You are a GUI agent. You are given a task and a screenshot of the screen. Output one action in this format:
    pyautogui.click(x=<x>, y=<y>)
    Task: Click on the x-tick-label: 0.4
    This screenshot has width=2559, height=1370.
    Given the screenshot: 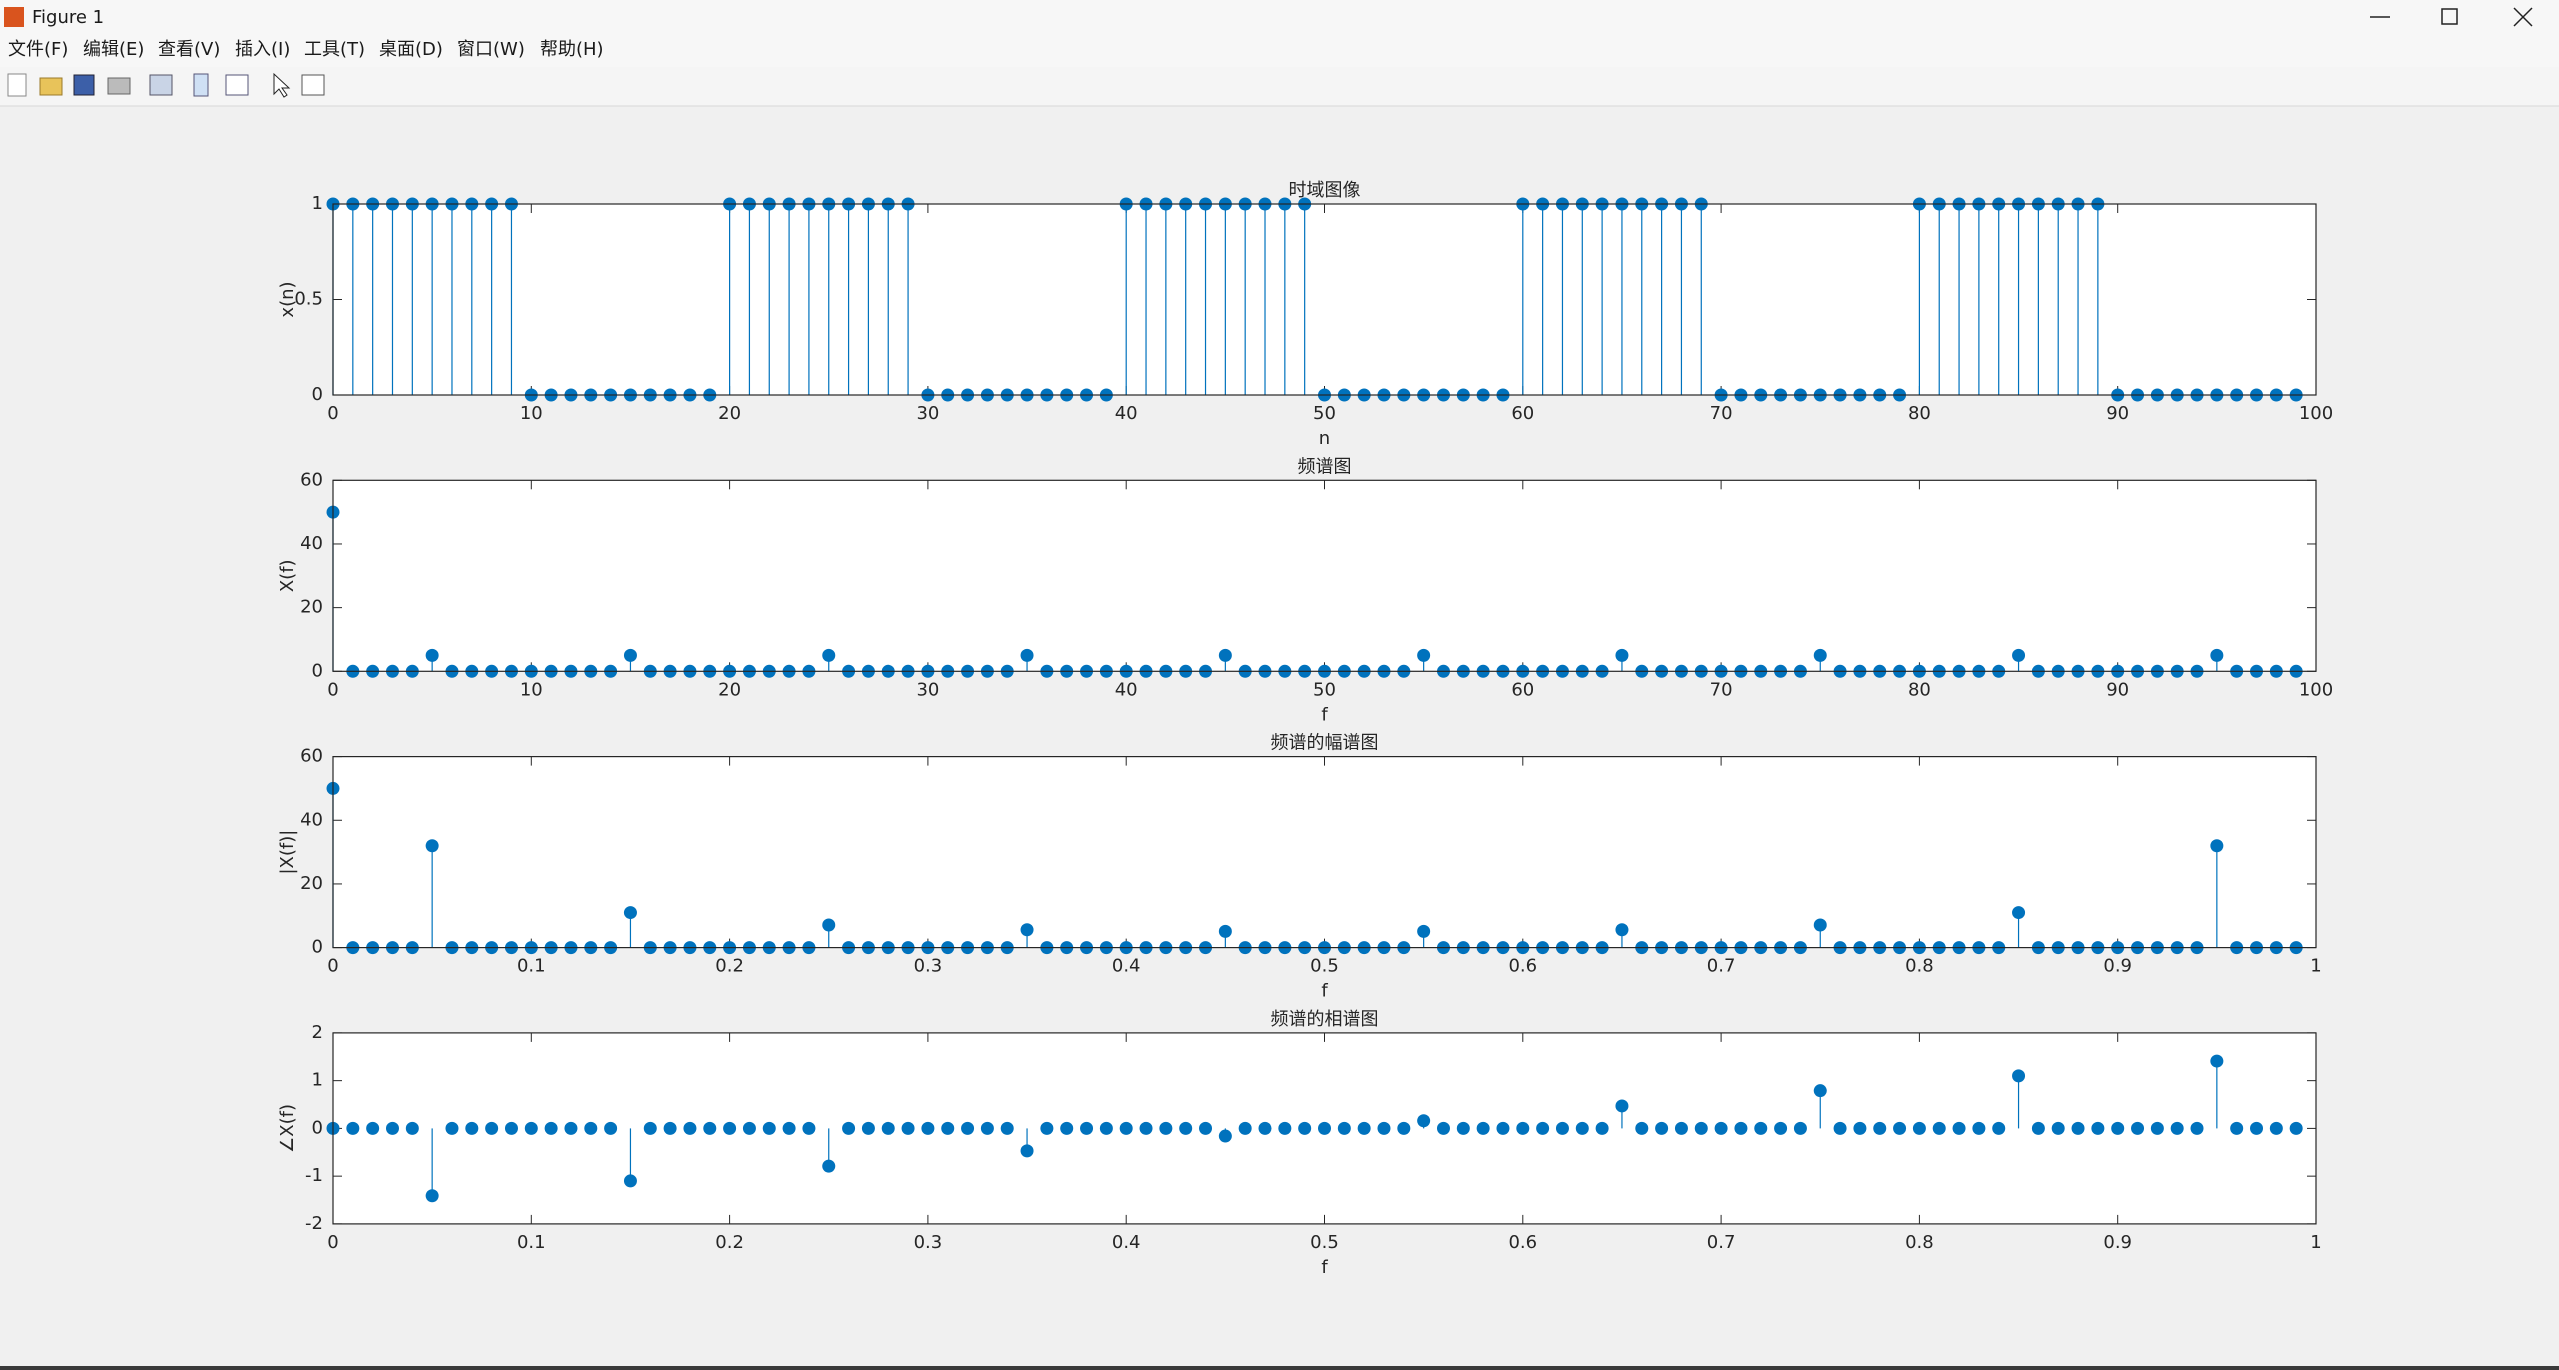 What is the action you would take?
    pyautogui.click(x=1126, y=1242)
    